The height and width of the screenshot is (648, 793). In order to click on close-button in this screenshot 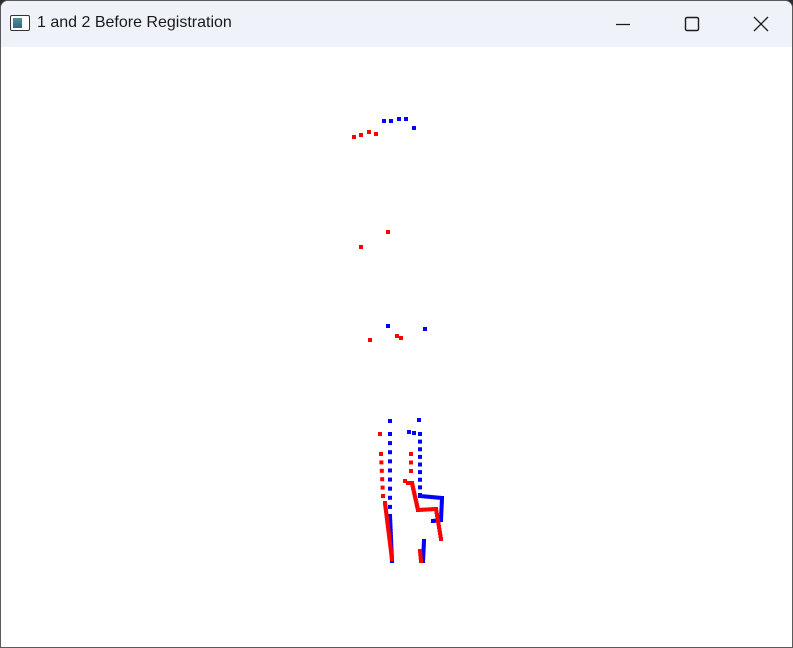, I will do `click(759, 24)`.